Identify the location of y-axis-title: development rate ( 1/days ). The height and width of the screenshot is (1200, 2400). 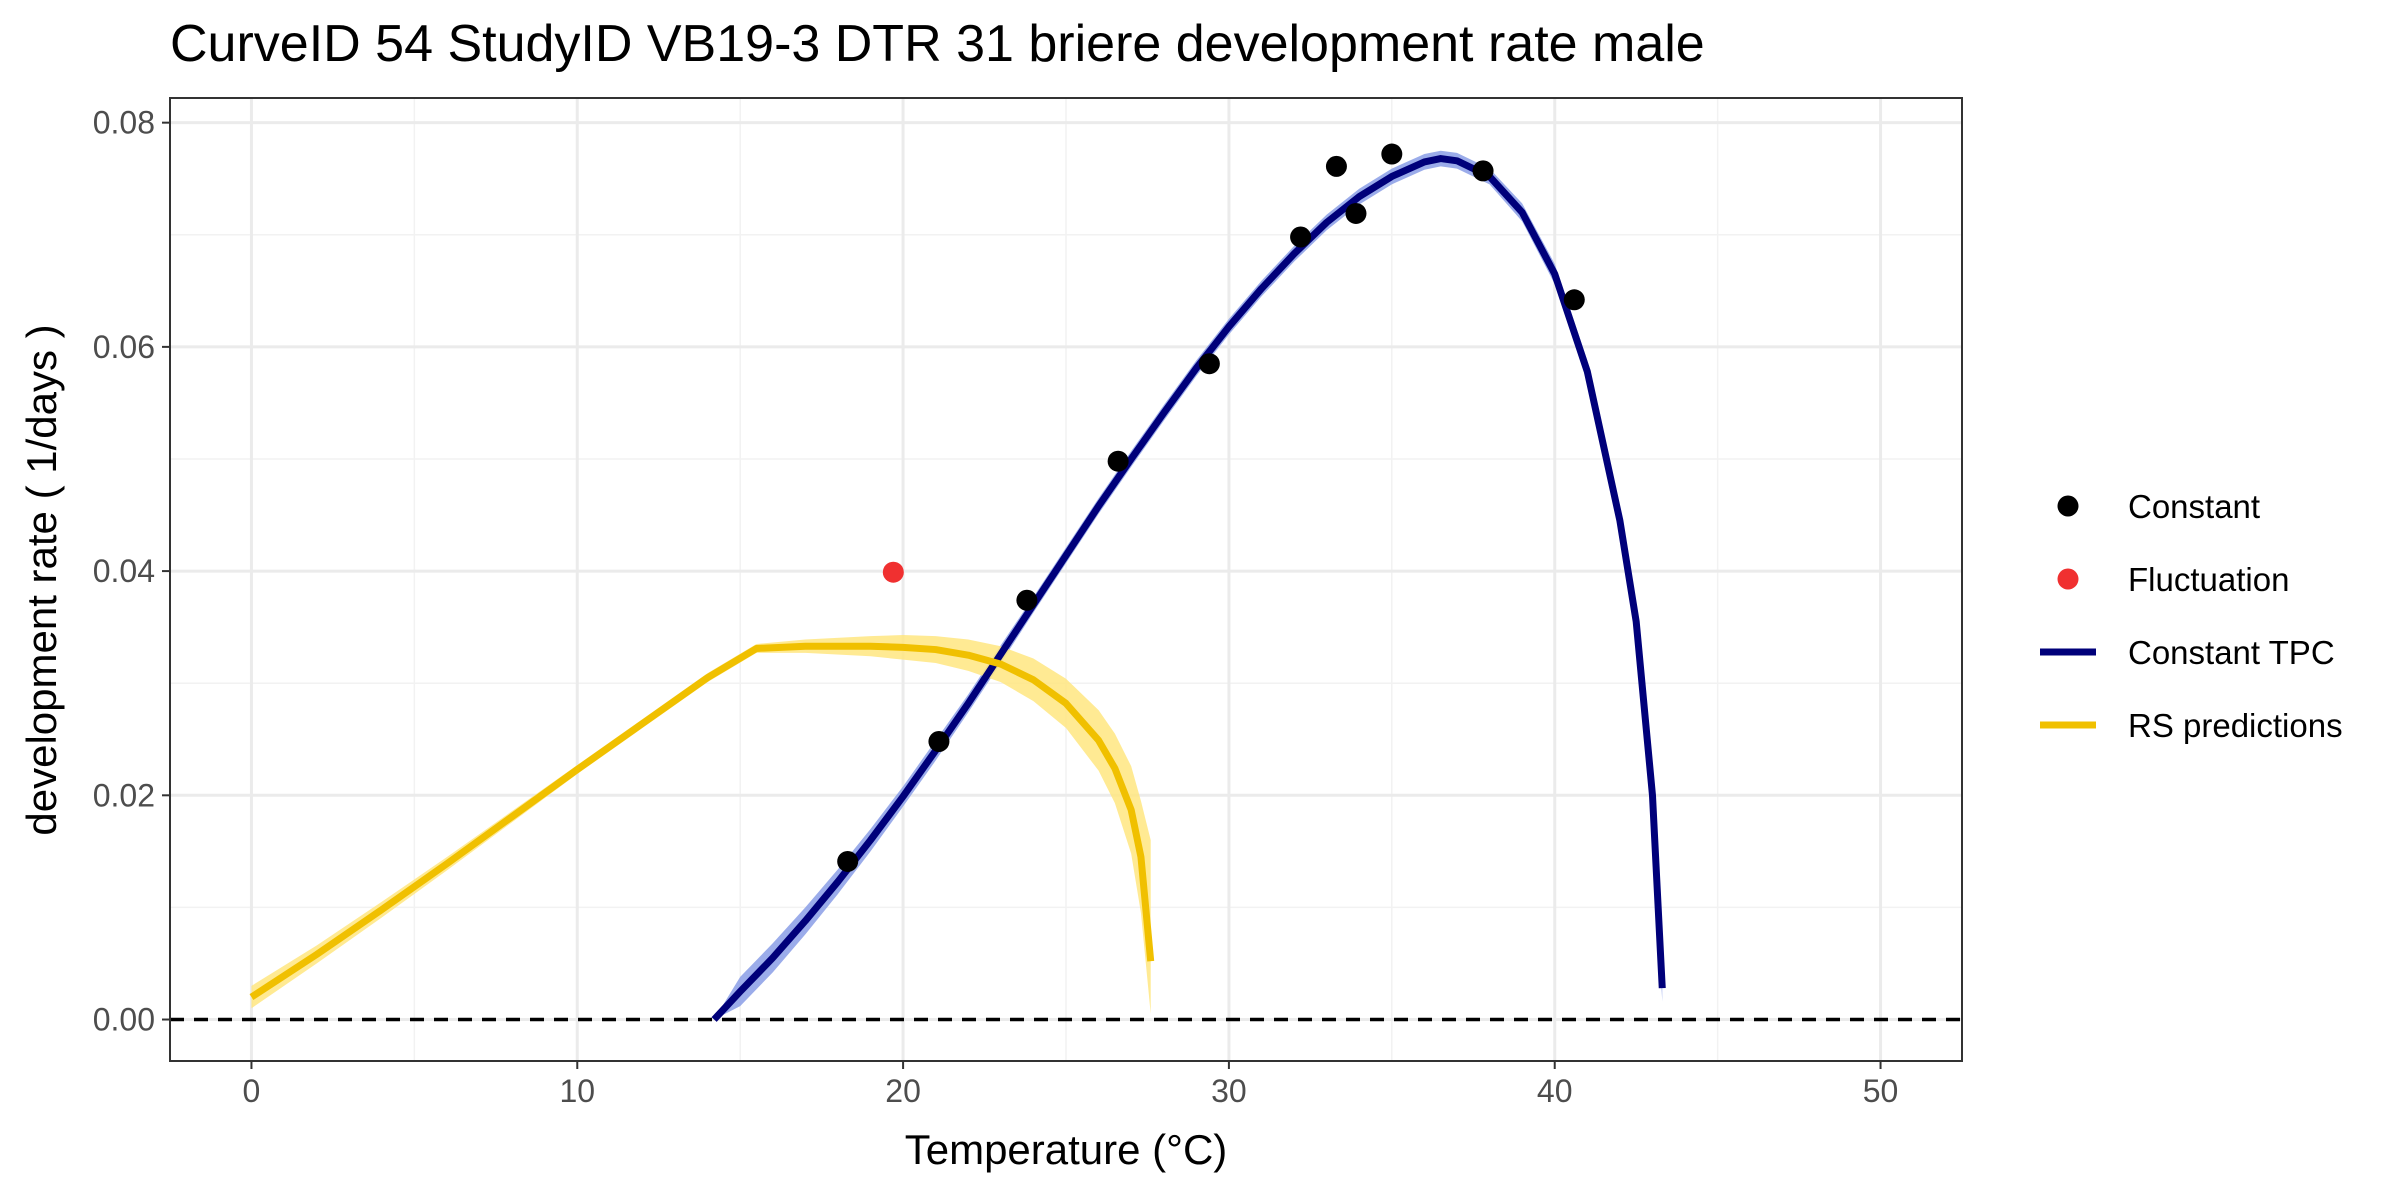
(41, 579).